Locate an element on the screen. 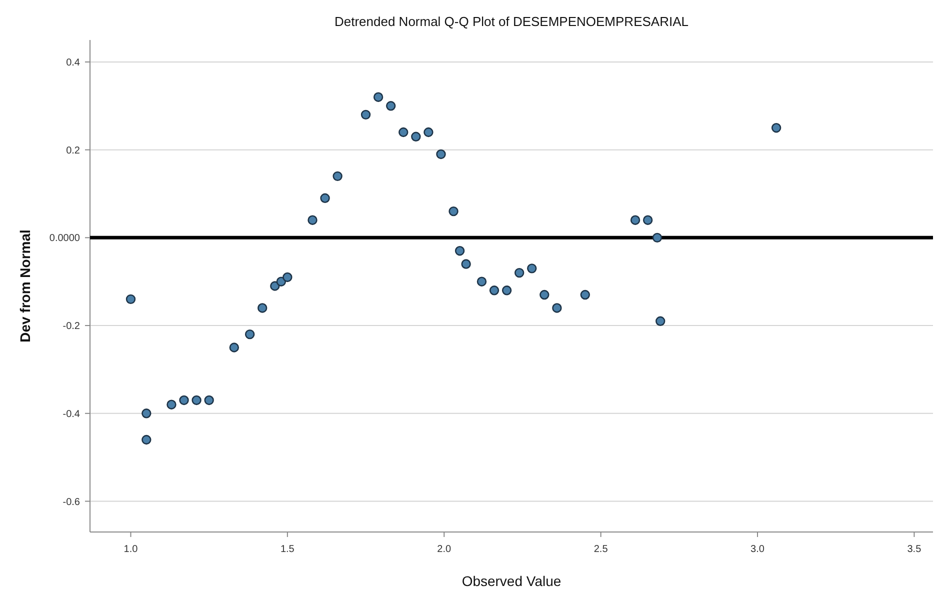  y-tick-label: 0.4 is located at coordinates (73, 62).